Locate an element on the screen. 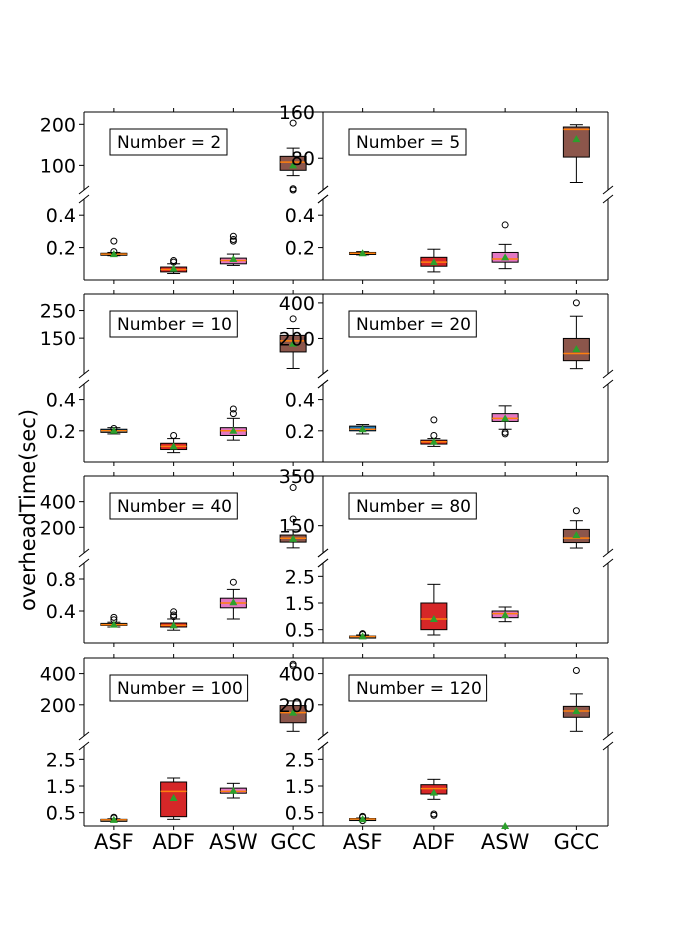 Image resolution: width=675 pixels, height=950 pixels. upper-subplot: 200 400 Number = 120 is located at coordinates (444, 695).